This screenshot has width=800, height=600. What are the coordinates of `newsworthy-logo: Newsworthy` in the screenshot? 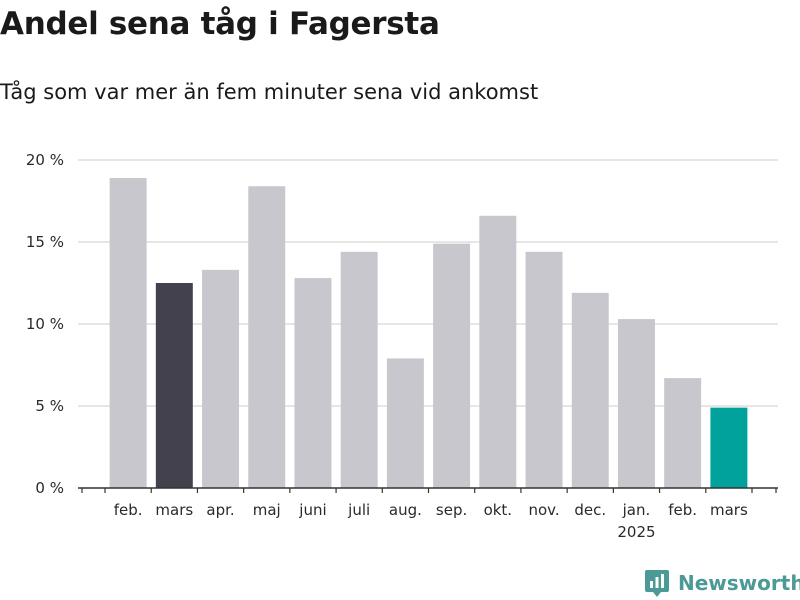 It's located at (722, 583).